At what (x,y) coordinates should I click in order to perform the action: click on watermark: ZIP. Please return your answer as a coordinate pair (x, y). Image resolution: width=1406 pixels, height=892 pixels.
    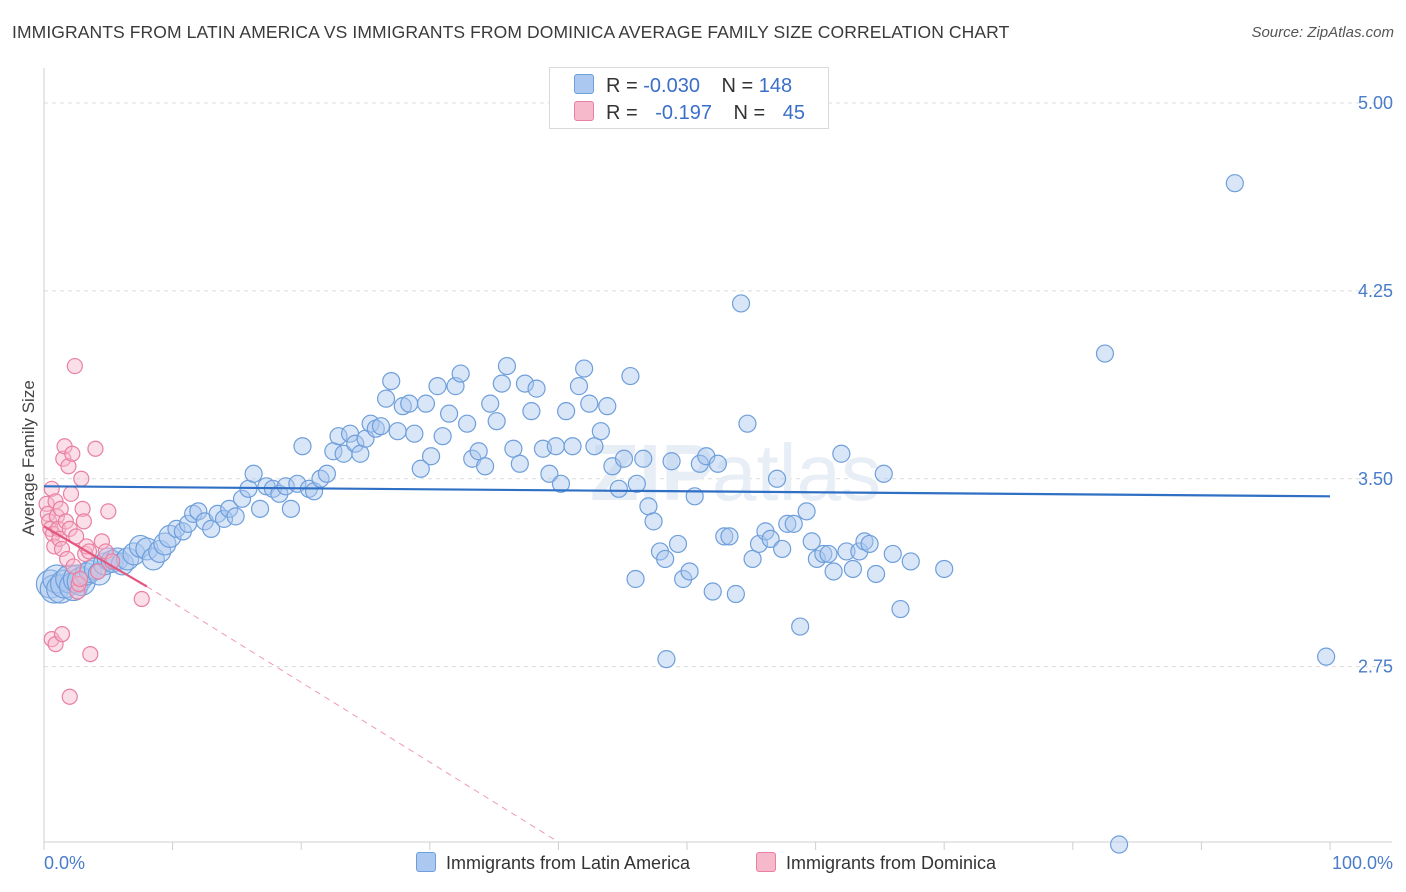
    Looking at the image, I should click on (652, 472).